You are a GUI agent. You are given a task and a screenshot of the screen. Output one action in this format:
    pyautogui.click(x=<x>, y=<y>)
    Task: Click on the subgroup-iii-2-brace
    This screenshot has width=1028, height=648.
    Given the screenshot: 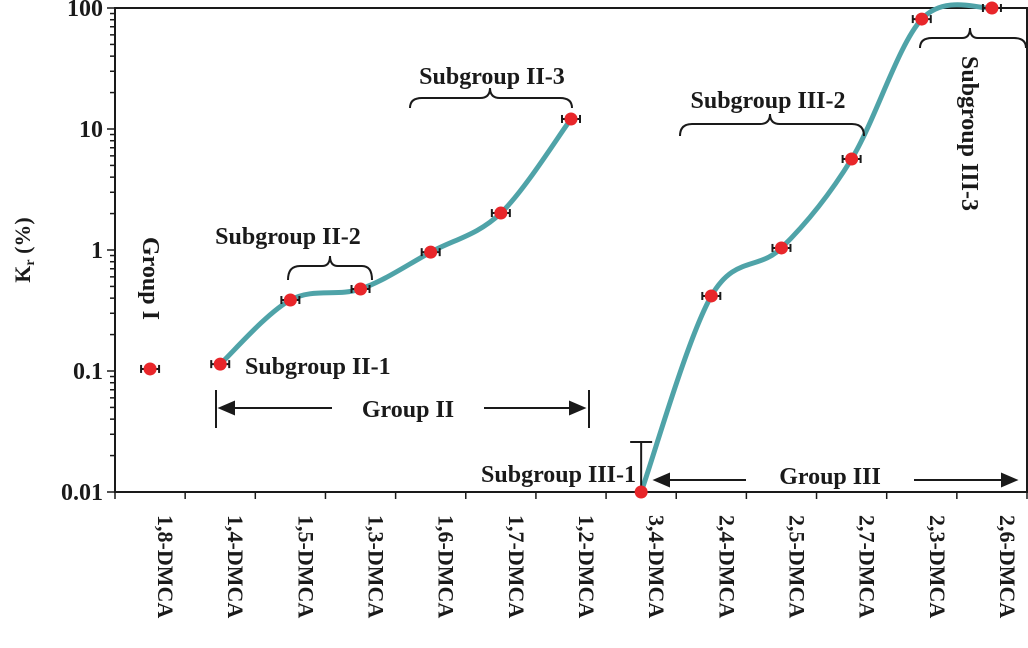 What is the action you would take?
    pyautogui.click(x=772, y=125)
    